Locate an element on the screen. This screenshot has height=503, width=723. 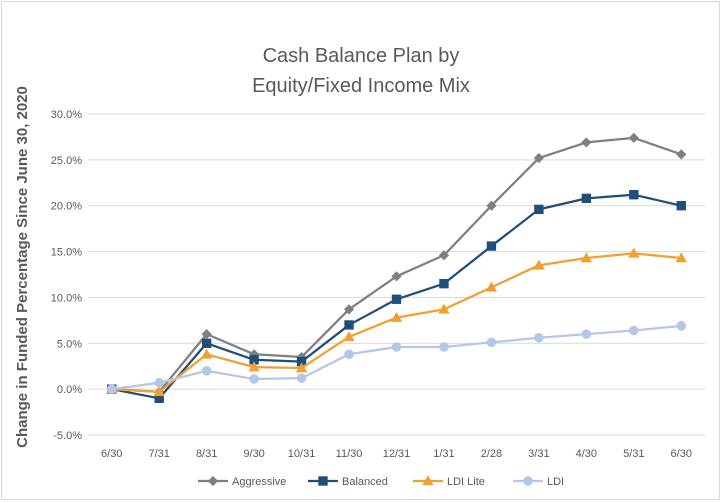
x-tick-label: 9/30 is located at coordinates (253, 454).